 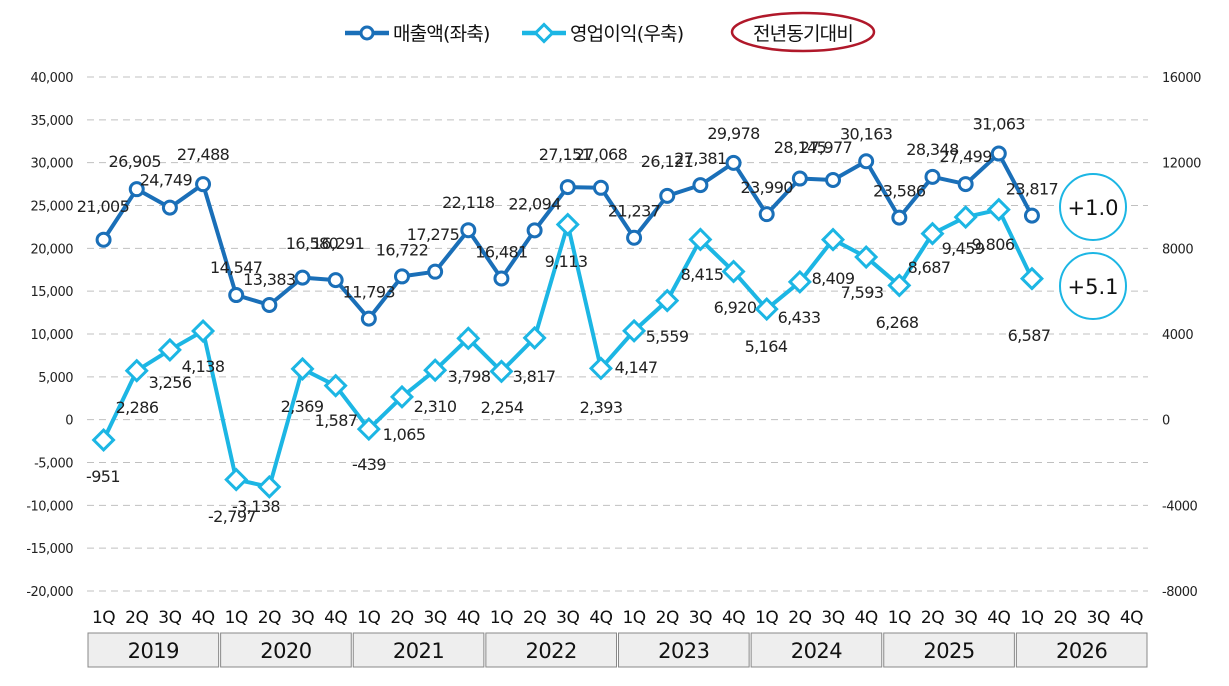 I want to click on data-label: 23,817, so click(x=1032, y=189).